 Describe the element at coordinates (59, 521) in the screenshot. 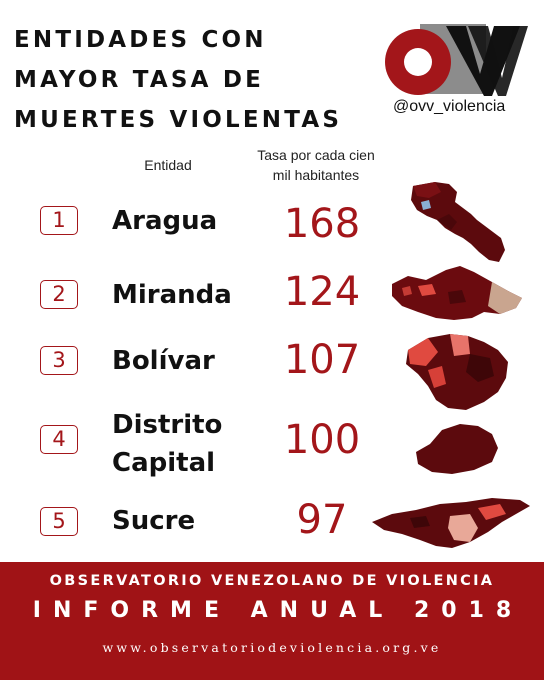

I see `rank-badge: 5` at that location.